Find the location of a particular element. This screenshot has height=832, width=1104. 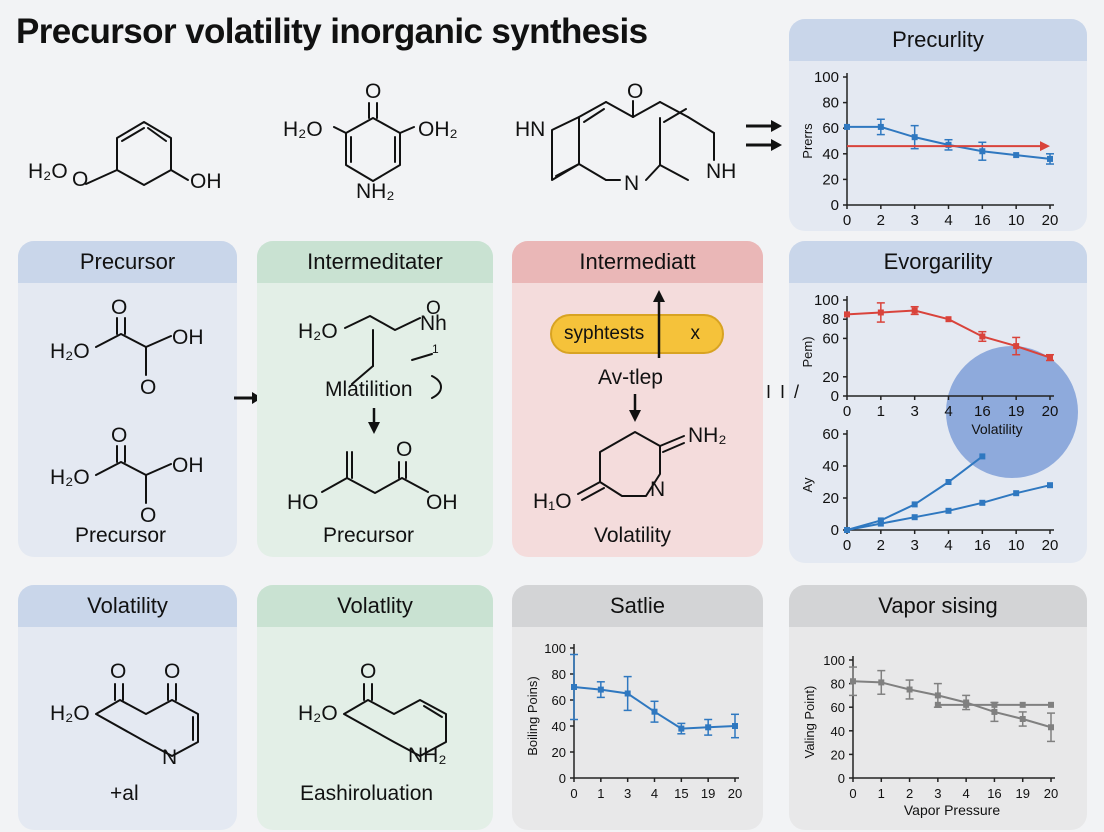

panel-header: Vapor sising is located at coordinates (938, 606).